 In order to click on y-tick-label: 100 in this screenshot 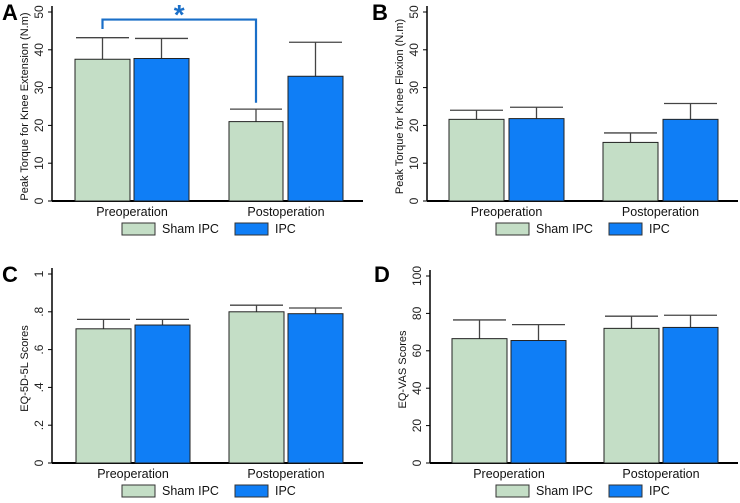, I will do `click(417, 276)`.